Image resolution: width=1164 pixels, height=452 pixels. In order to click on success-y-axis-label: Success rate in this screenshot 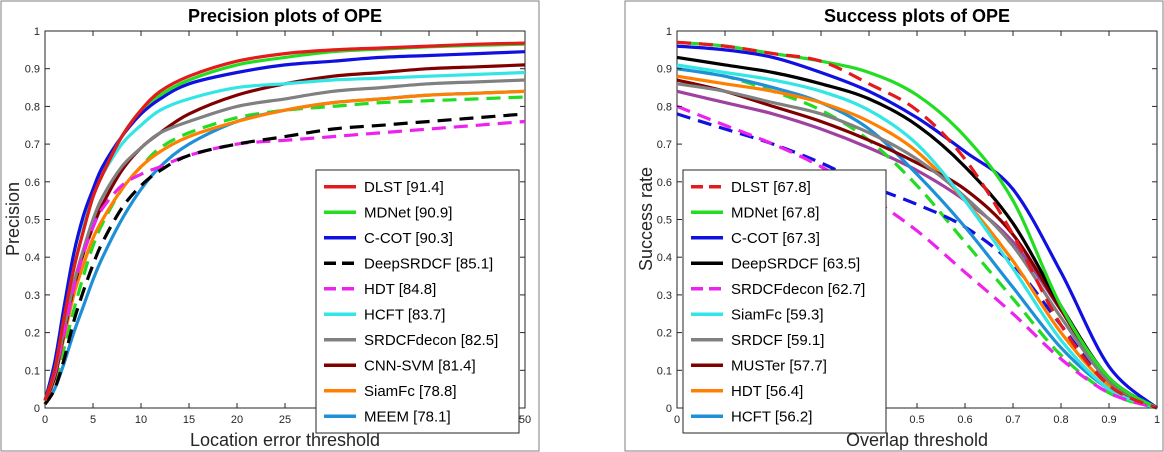, I will do `click(646, 219)`.